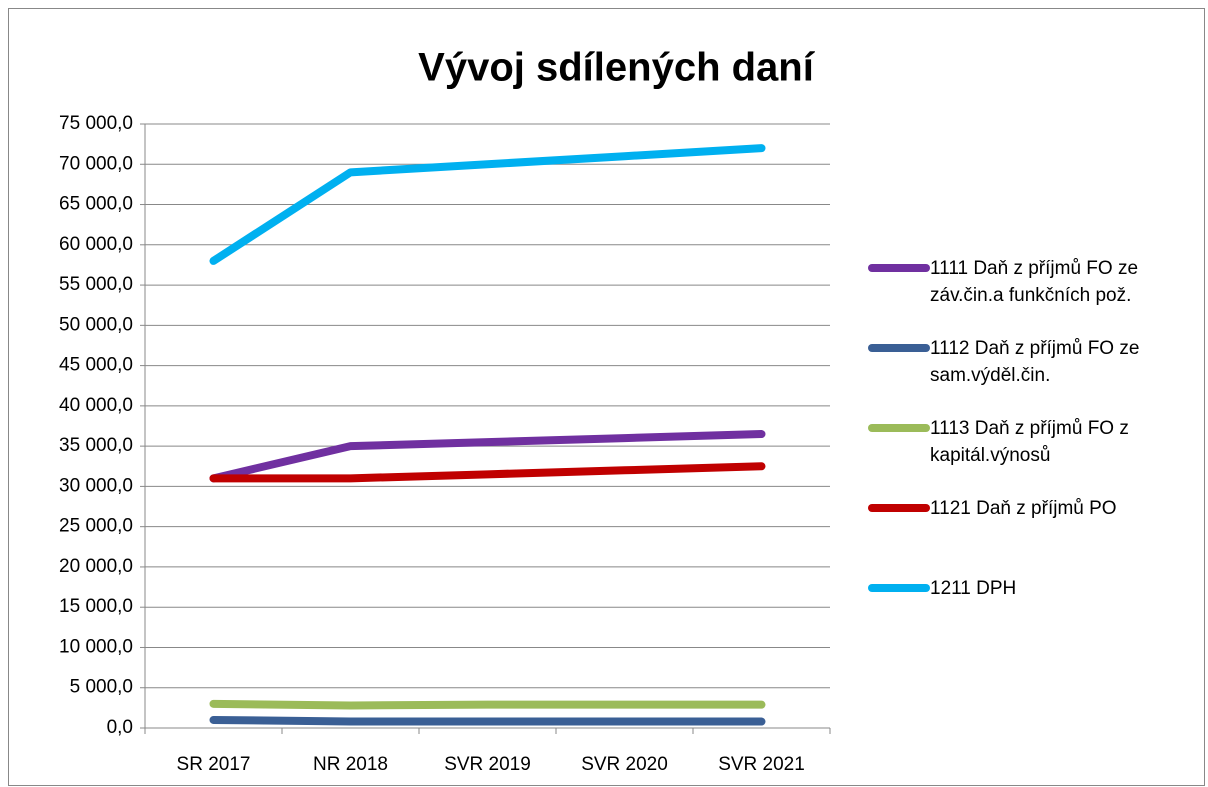 This screenshot has width=1208, height=787. Describe the element at coordinates (350, 764) in the screenshot. I see `x-tick-label: NR 2018` at that location.